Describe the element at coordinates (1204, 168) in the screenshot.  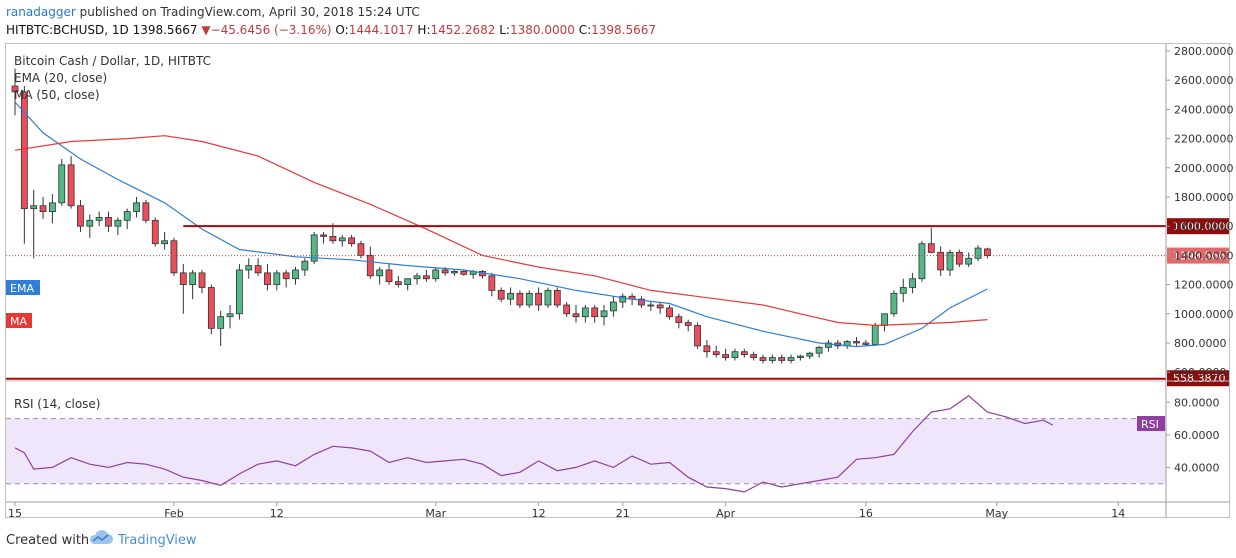
I see `price-tick-label: 2000.0000` at that location.